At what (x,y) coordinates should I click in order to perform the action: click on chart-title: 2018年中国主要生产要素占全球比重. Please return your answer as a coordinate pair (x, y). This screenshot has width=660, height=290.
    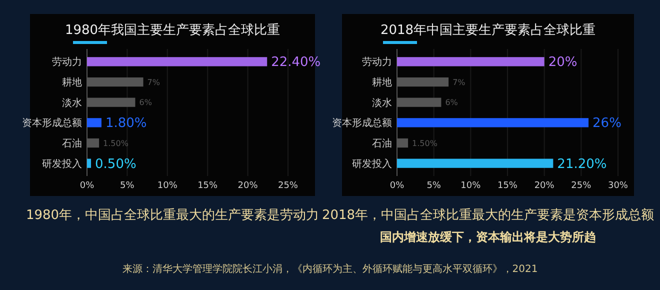
    Looking at the image, I should click on (488, 30).